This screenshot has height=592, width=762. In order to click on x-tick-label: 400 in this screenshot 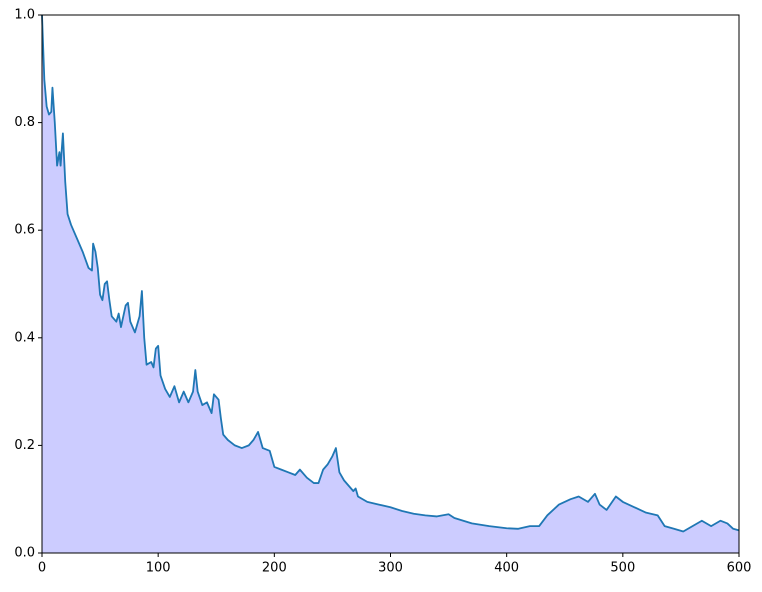, I will do `click(506, 568)`.